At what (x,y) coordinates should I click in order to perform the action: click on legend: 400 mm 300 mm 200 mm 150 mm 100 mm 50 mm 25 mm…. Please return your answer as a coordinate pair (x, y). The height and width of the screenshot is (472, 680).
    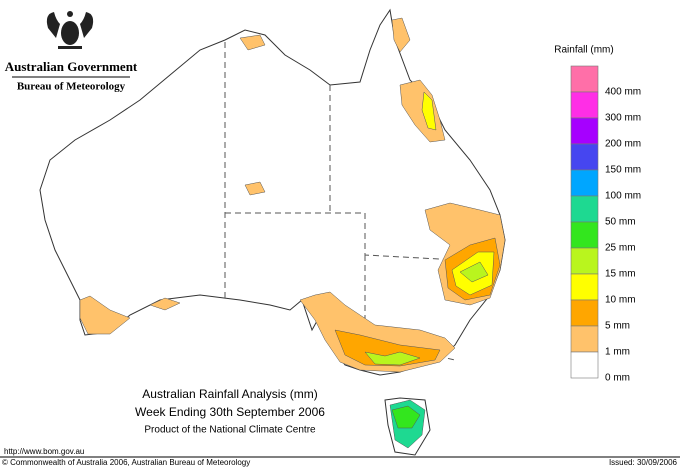
    Looking at the image, I should click on (605, 224).